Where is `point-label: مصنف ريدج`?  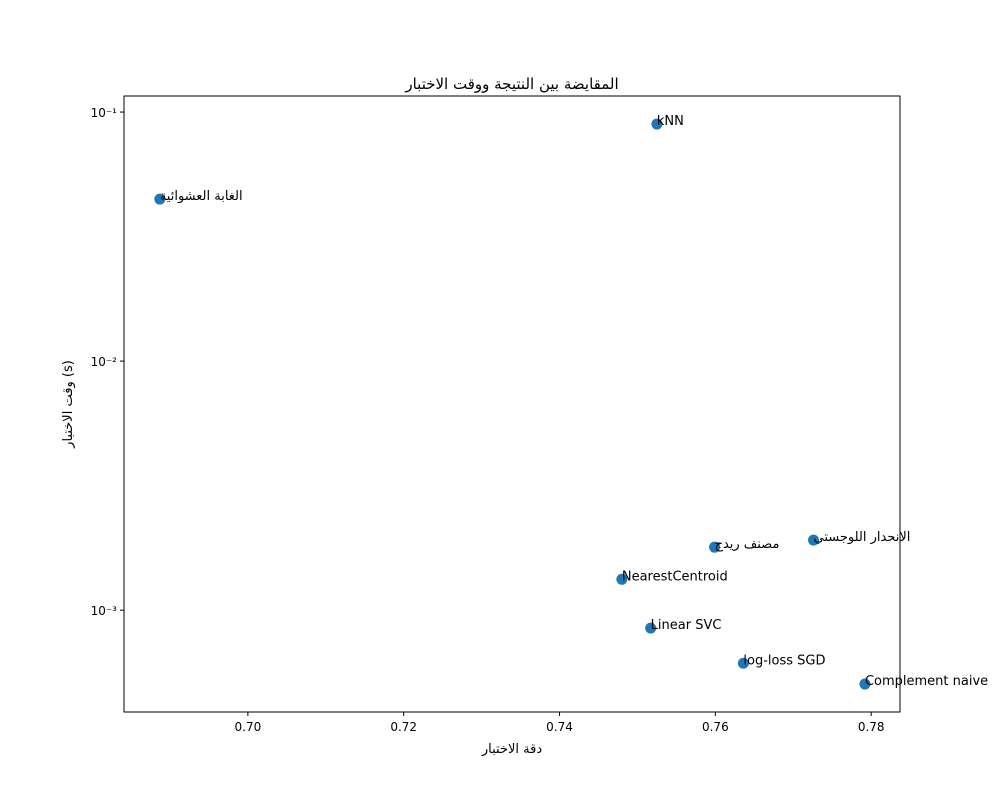
point-label: مصنف ريدج is located at coordinates (747, 544).